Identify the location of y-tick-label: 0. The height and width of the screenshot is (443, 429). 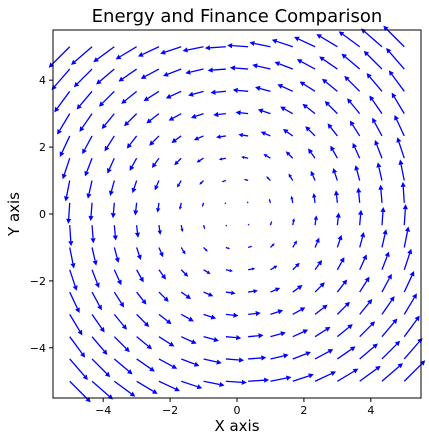
(42, 214).